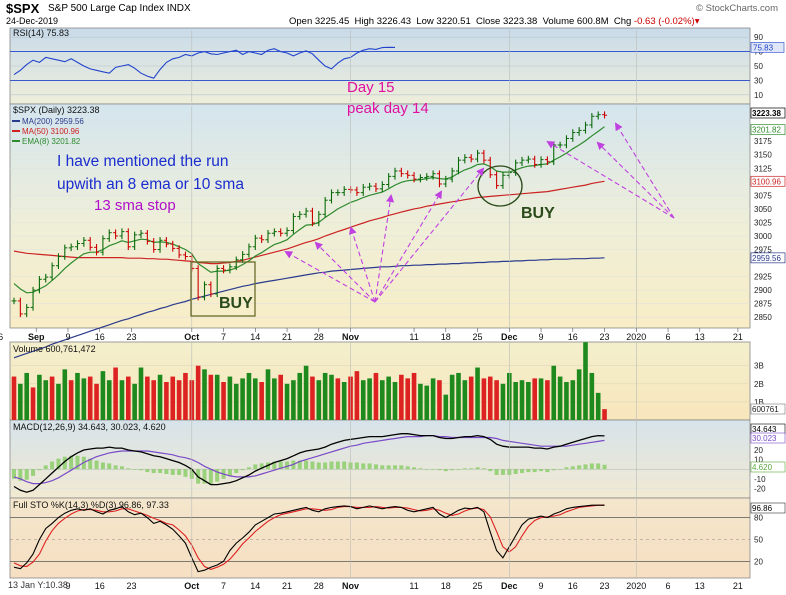  Describe the element at coordinates (760, 479) in the screenshot. I see `macd-tick-label: -10` at that location.